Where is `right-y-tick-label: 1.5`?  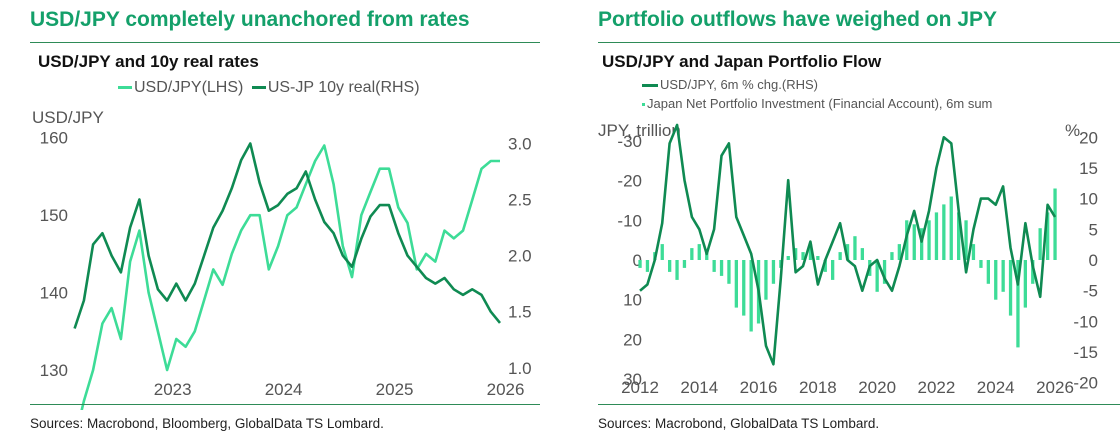 right-y-tick-label: 1.5 is located at coordinates (520, 312).